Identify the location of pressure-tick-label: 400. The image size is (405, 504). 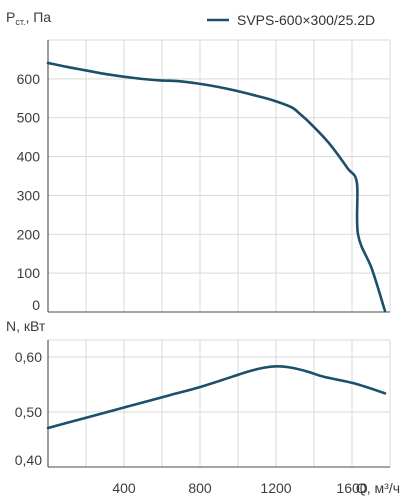
(29, 157).